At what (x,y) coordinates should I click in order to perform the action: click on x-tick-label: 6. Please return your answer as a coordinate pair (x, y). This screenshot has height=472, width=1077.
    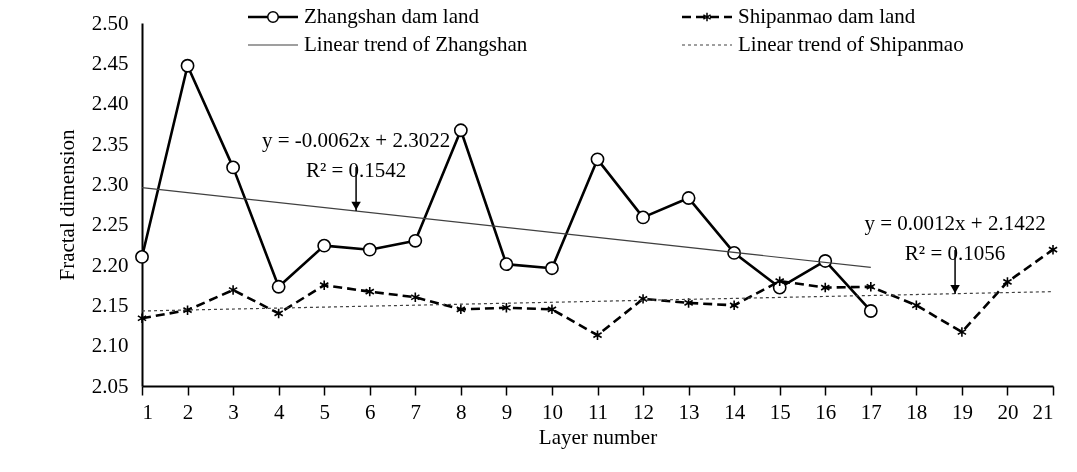
    Looking at the image, I should click on (370, 411).